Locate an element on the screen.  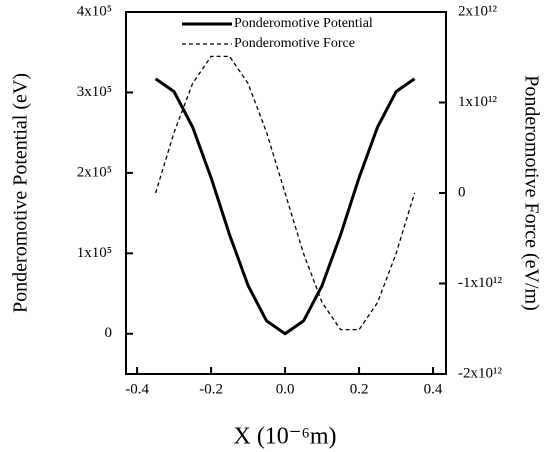
y2-tick-label: -2x10¹² is located at coordinates (480, 373).